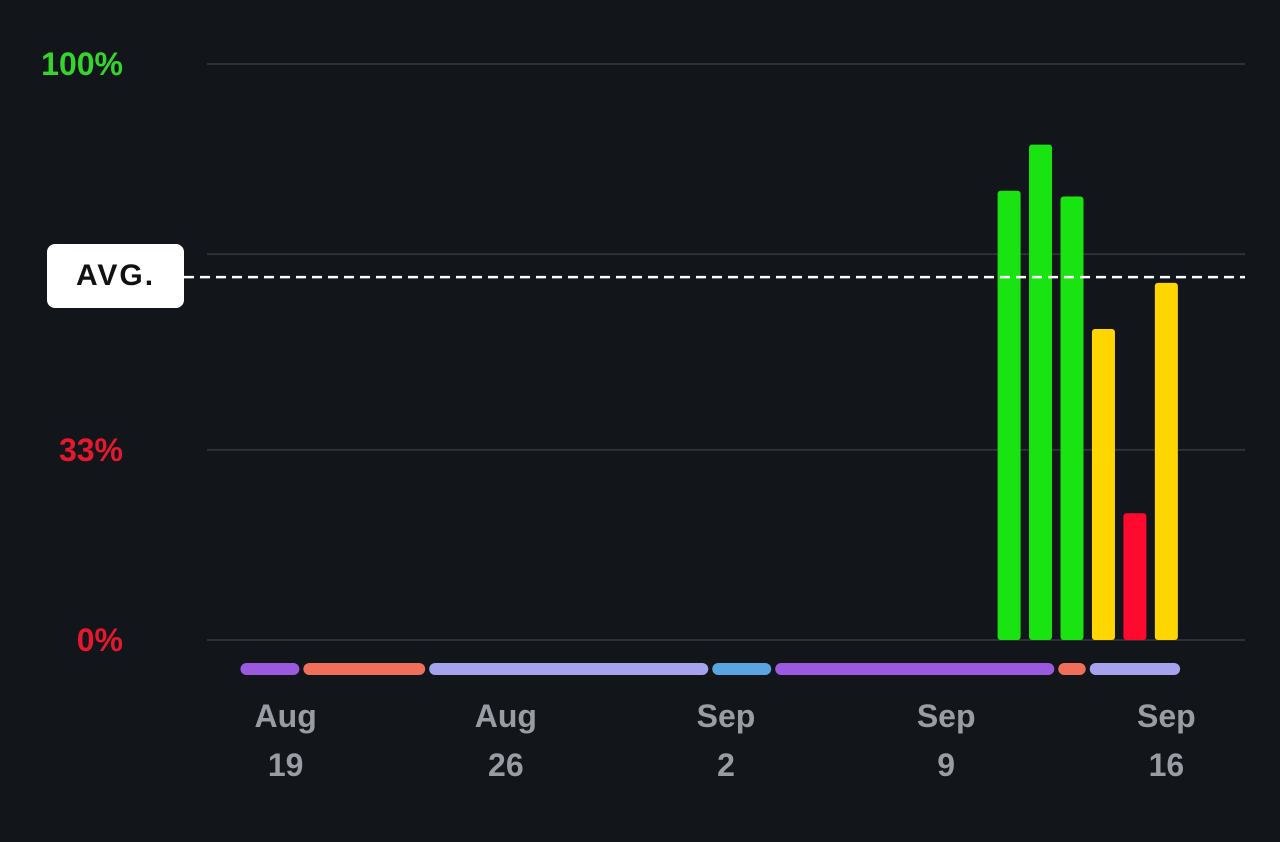 The width and height of the screenshot is (1280, 842). I want to click on x-tick-day: 16, so click(1167, 765).